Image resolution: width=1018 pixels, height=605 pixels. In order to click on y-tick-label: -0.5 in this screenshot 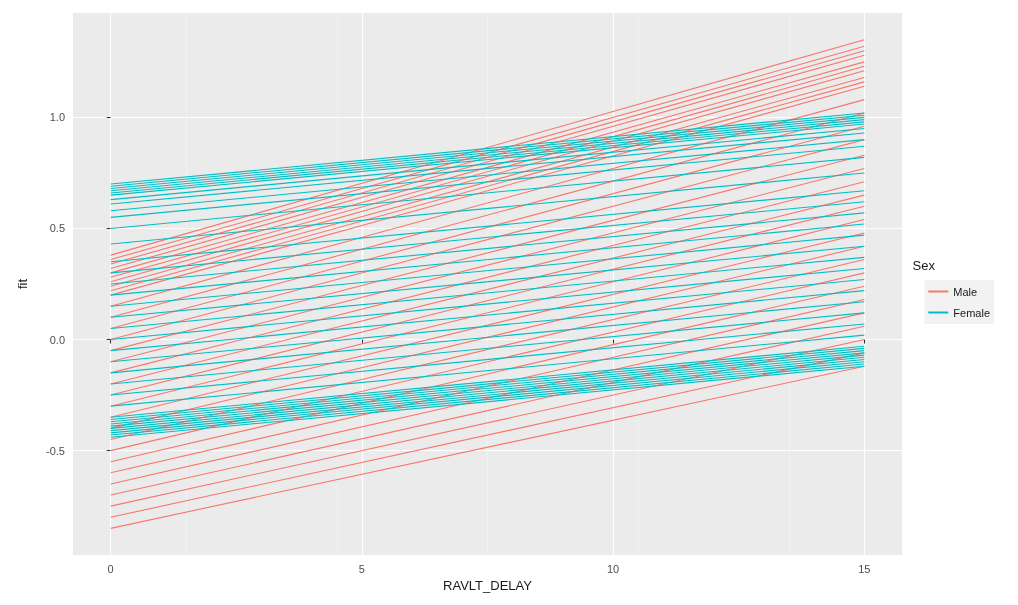, I will do `click(55, 450)`.